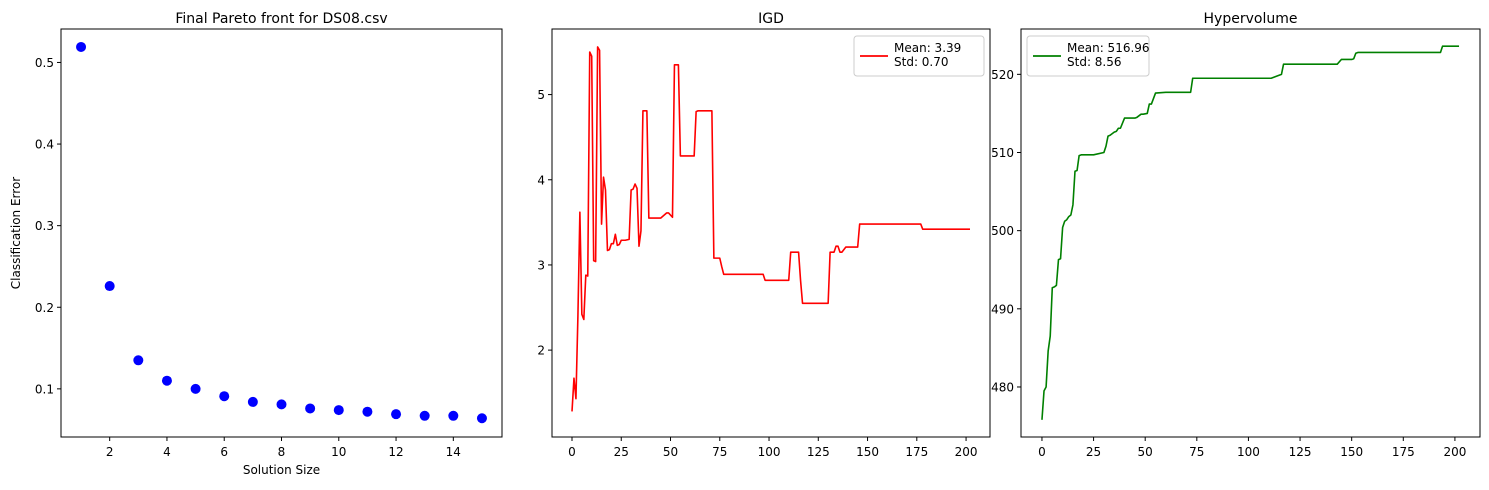 This screenshot has width=1489, height=490. Describe the element at coordinates (395, 452) in the screenshot. I see `x-tick-label: 12` at that location.